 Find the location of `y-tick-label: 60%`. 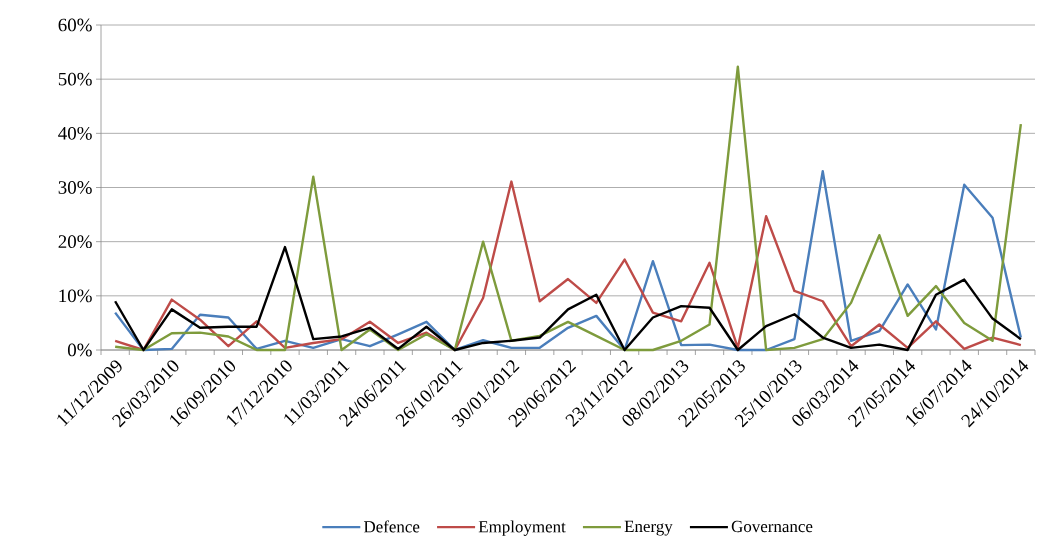

y-tick-label: 60% is located at coordinates (75, 25).